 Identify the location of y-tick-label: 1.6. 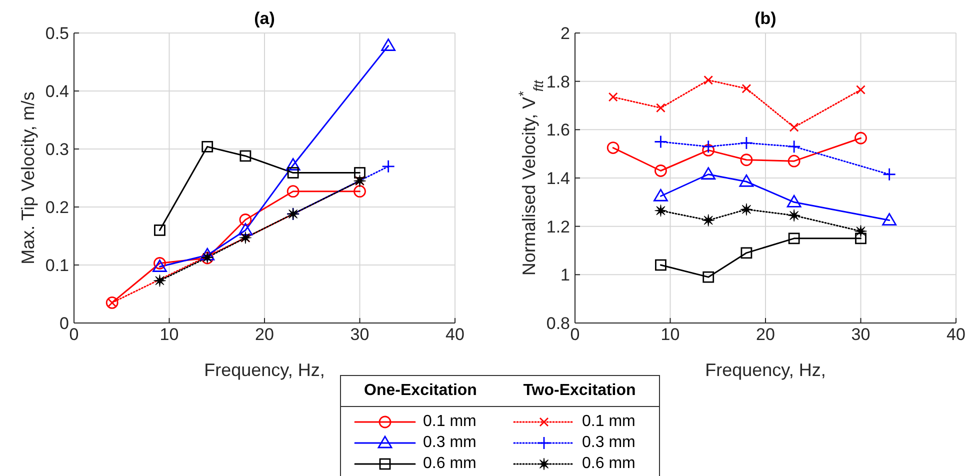
(558, 130).